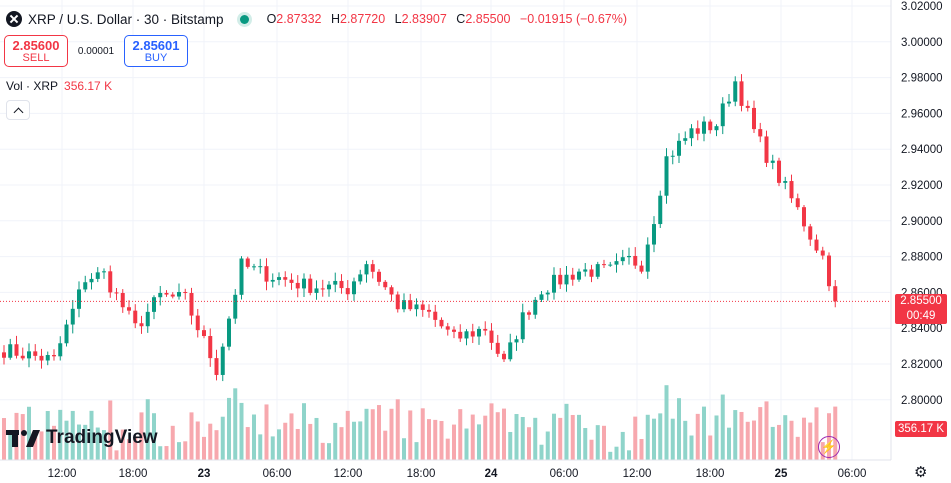 This screenshot has height=483, width=951. Describe the element at coordinates (126, 19) in the screenshot. I see `symbol-title: XRP / U.S. Dollar · 30 · Bitstamp` at that location.